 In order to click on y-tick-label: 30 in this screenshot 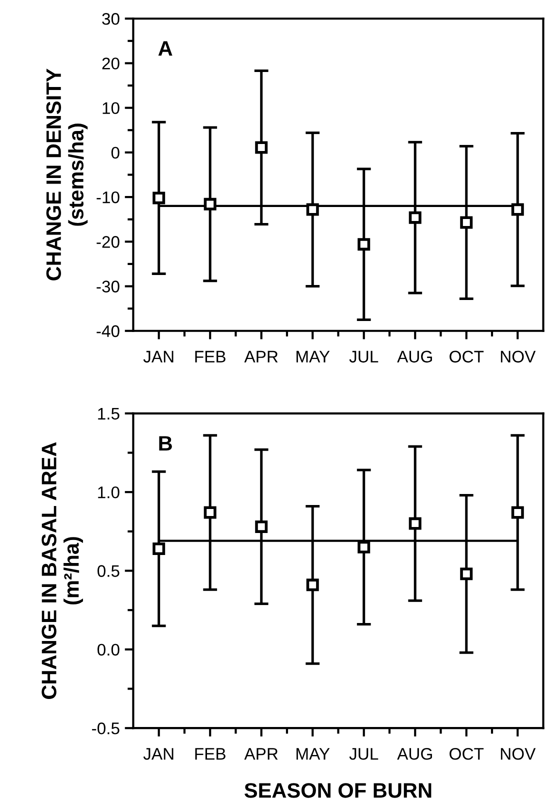, I will do `click(111, 19)`.